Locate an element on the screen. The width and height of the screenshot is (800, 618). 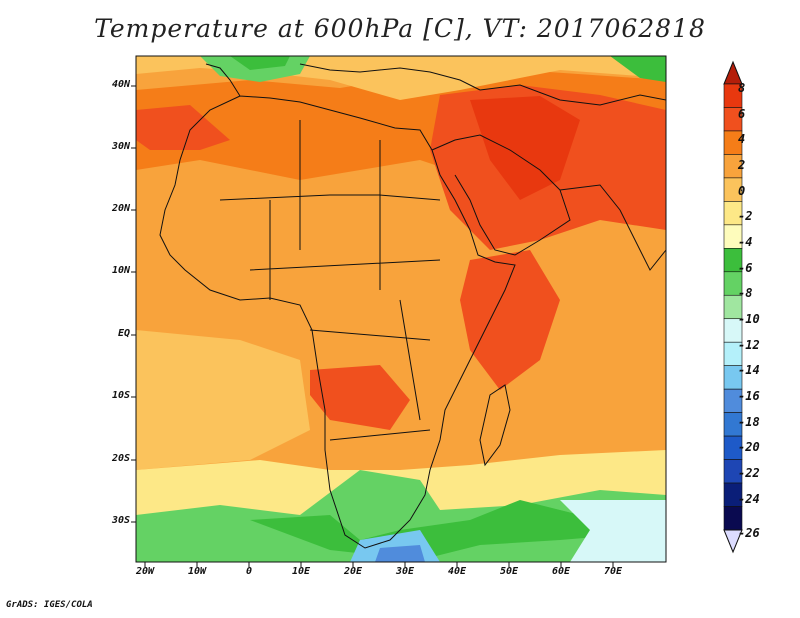
colorbar is located at coordinates (733, 307).